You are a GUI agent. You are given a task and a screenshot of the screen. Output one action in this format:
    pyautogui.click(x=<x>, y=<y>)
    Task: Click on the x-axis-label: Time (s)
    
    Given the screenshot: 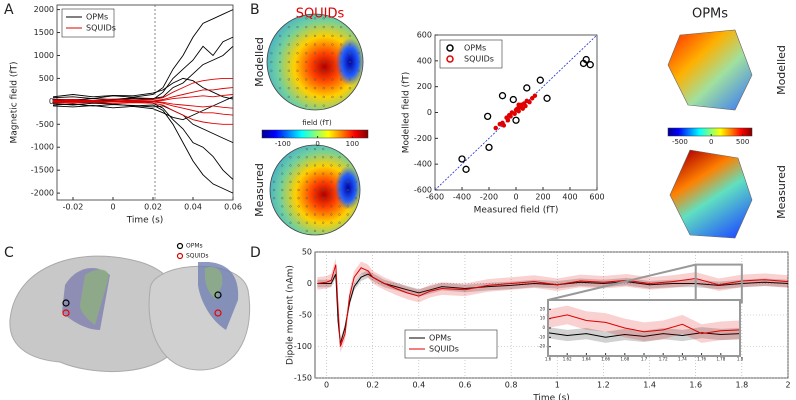 What is the action you would take?
    pyautogui.click(x=145, y=221)
    